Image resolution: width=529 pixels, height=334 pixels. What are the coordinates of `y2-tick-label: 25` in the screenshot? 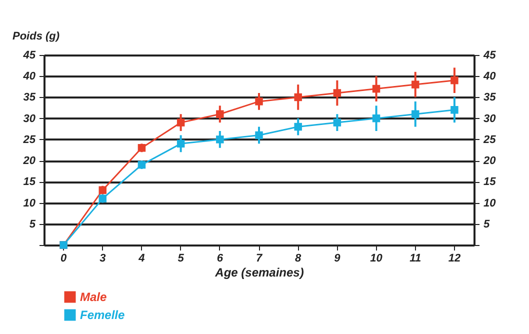 It's located at (489, 140).